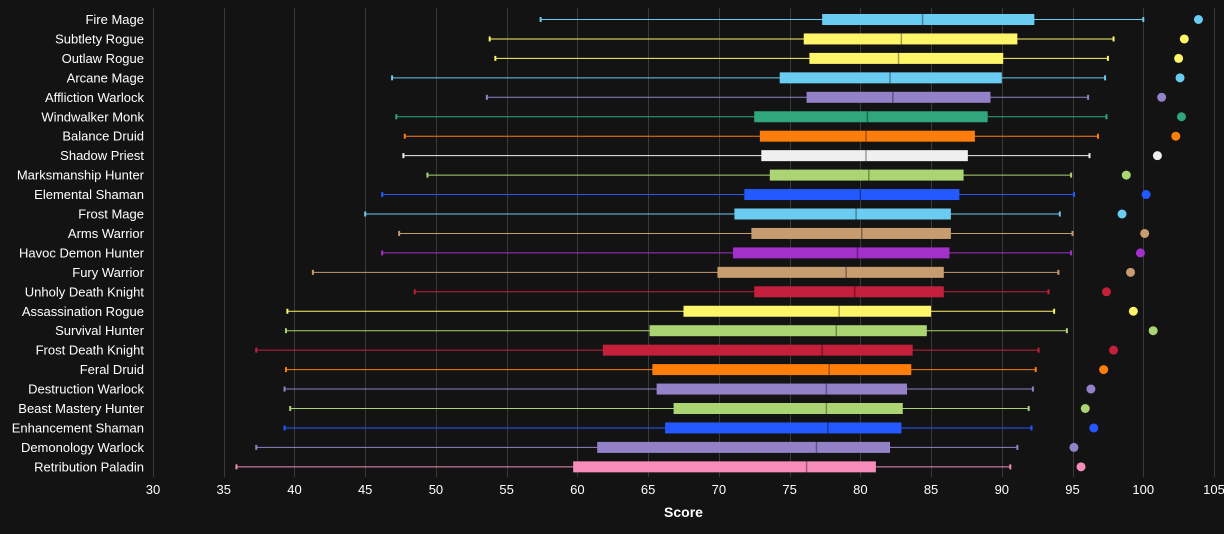 This screenshot has width=1224, height=534. I want to click on category-label: Survival Hunter, so click(100, 330).